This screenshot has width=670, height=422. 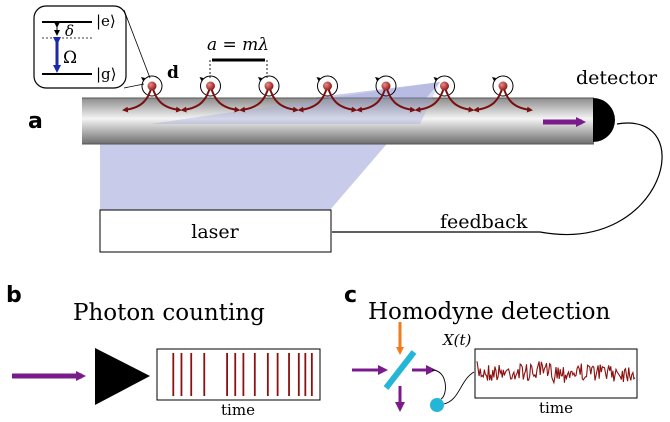 I want to click on homodyne-trace, so click(x=556, y=373).